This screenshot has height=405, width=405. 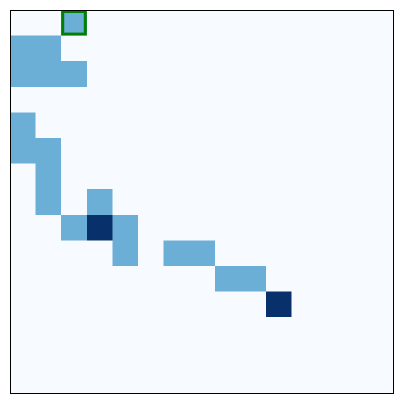 I want to click on selection-highlight, so click(x=74, y=23).